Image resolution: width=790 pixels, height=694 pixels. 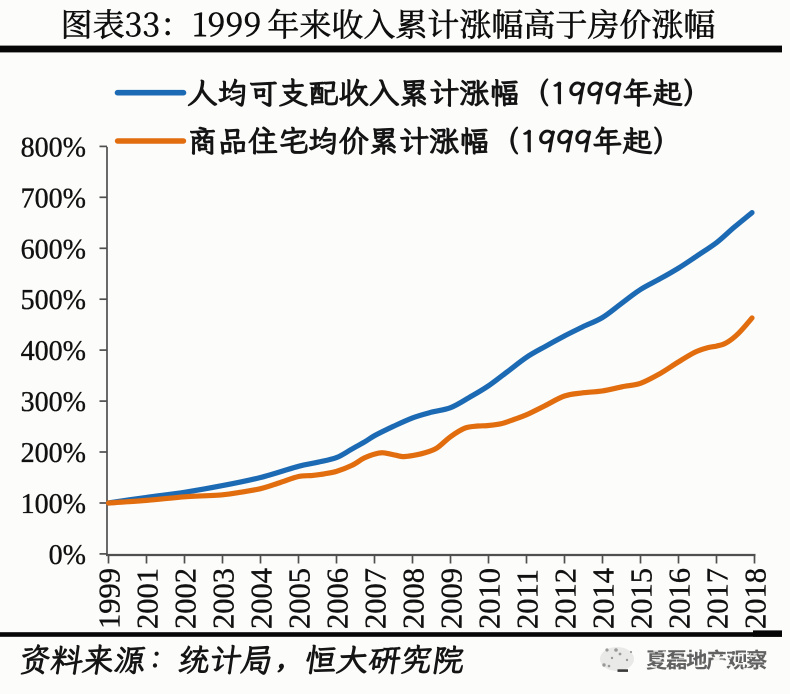 I want to click on svg-text: 2008, so click(x=413, y=598).